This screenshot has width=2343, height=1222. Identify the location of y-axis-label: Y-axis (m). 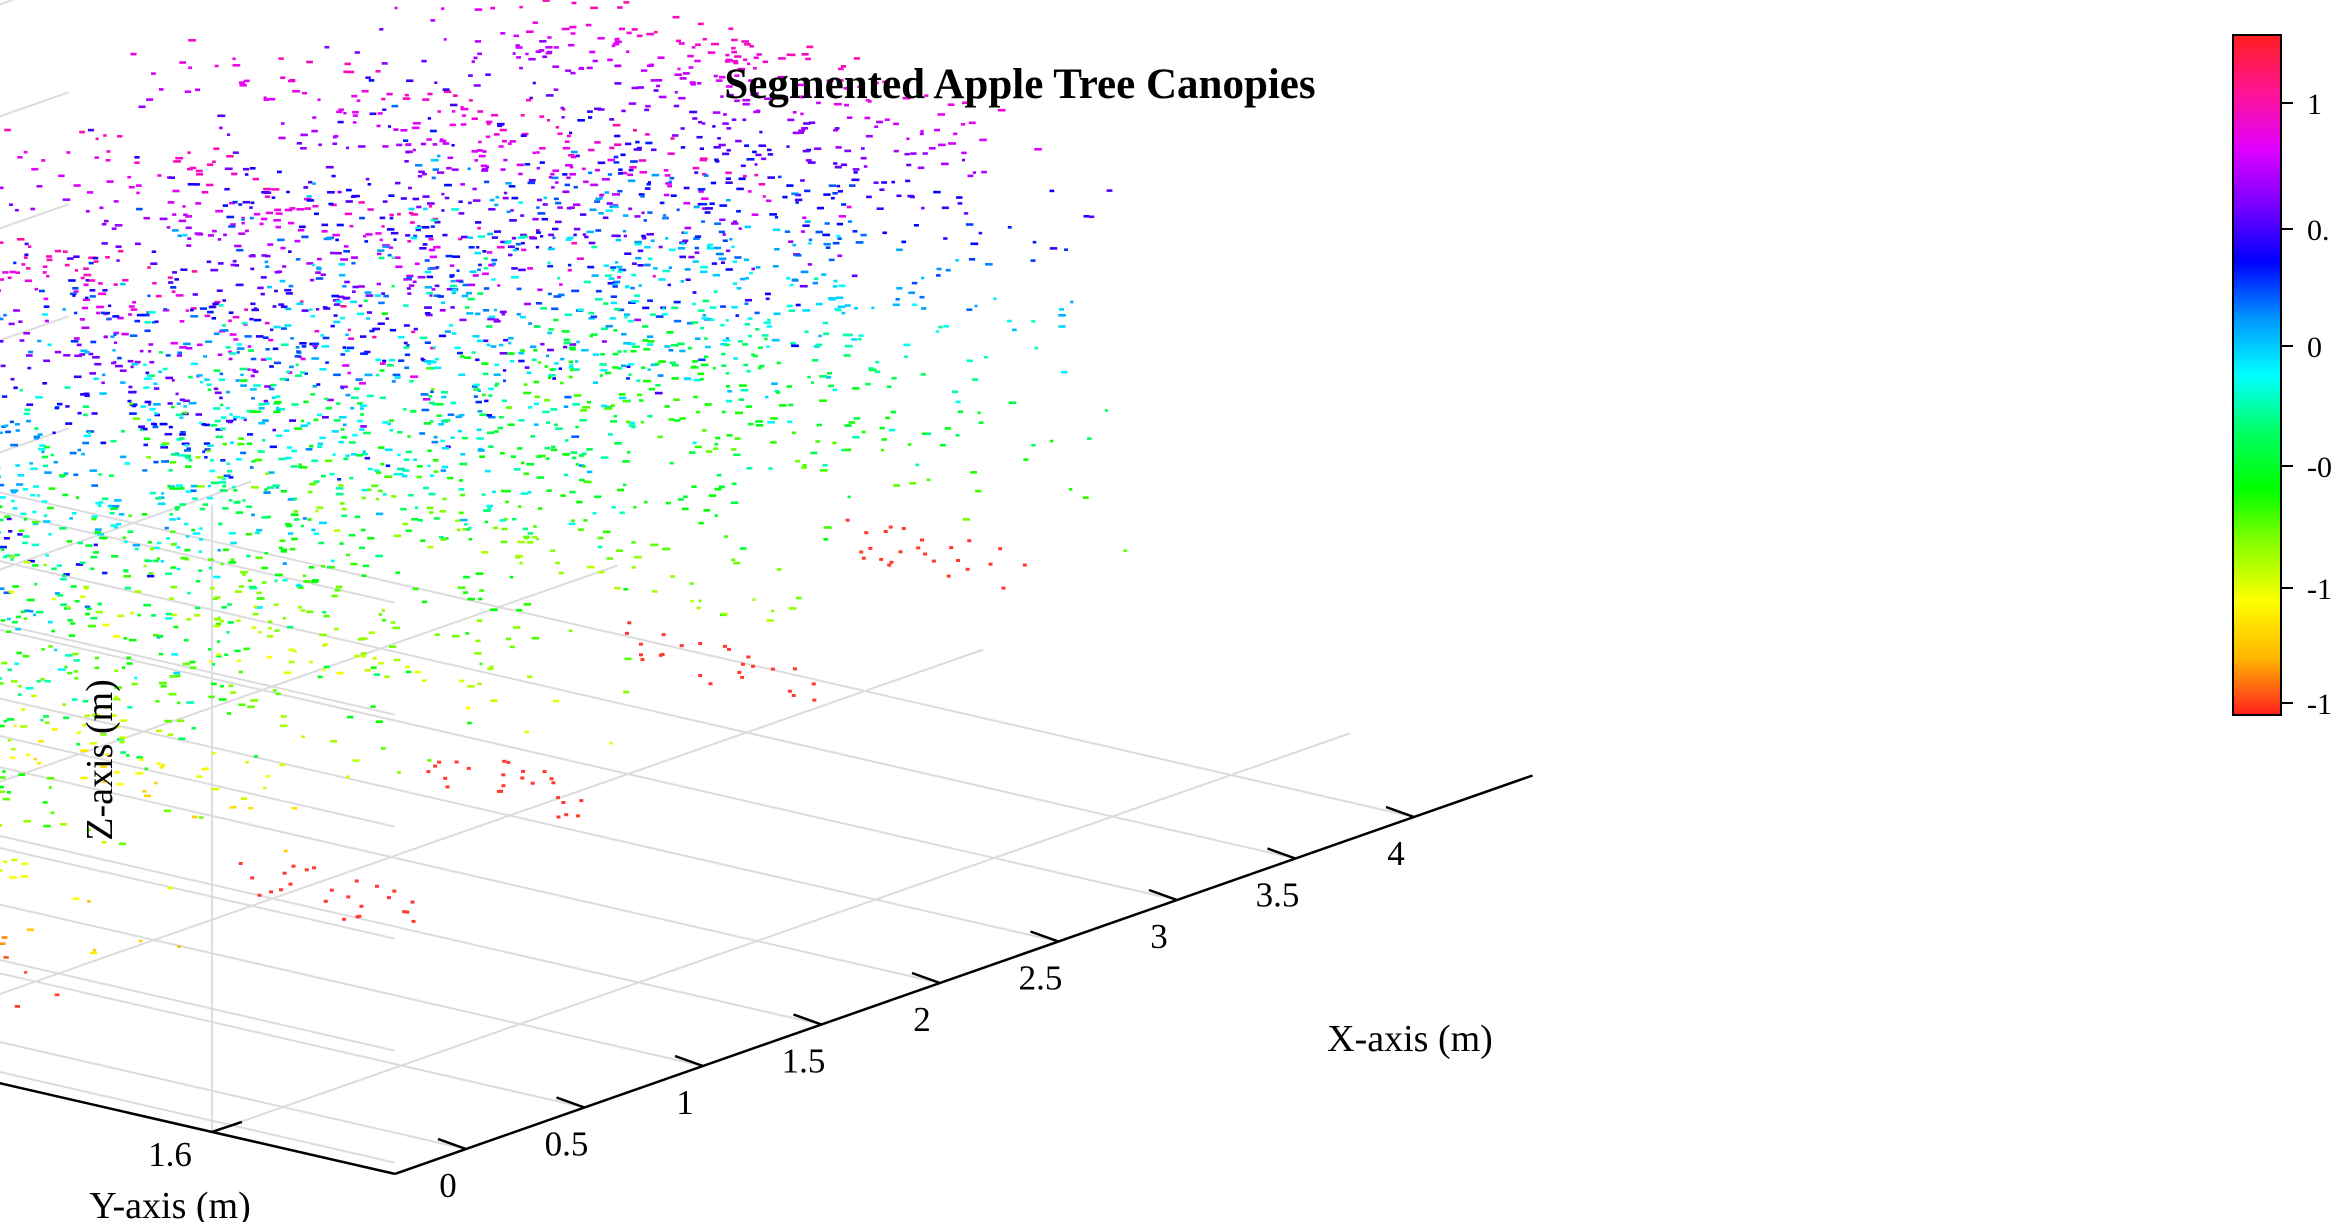
(169, 1203).